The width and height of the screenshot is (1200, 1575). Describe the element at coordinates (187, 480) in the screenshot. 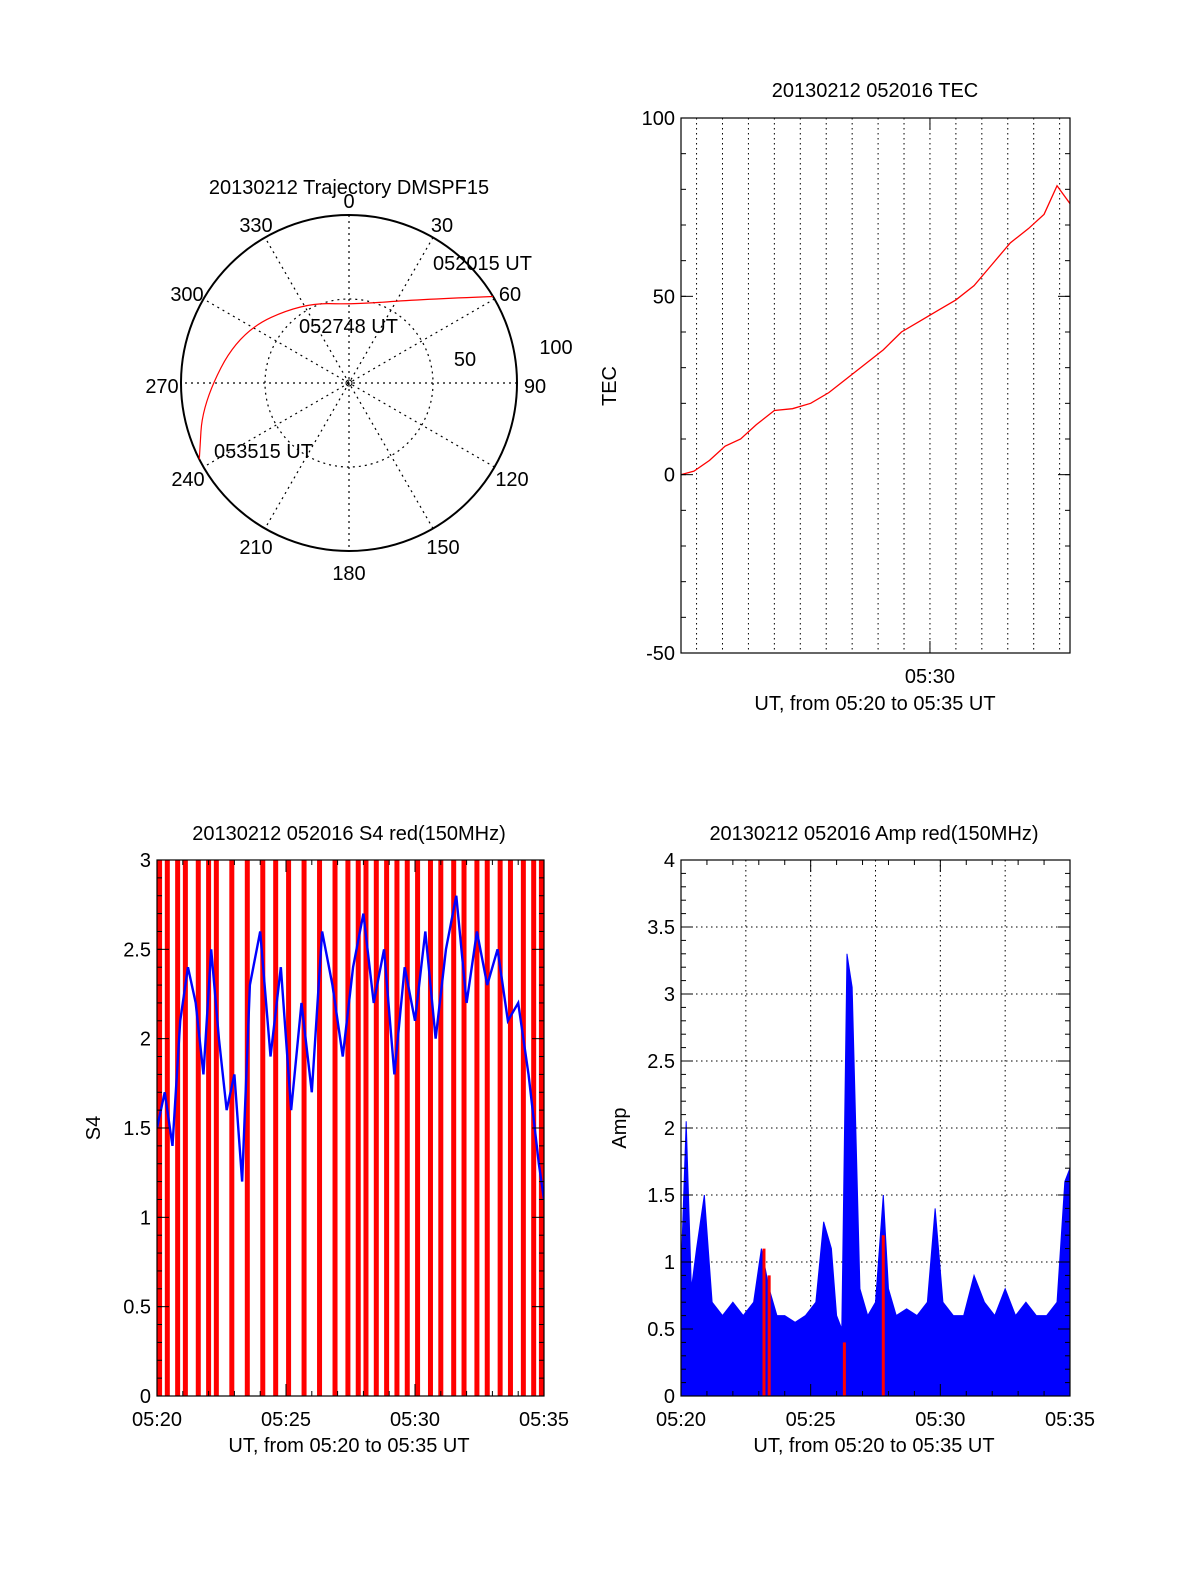

I see `polar-angle-label: 240` at that location.